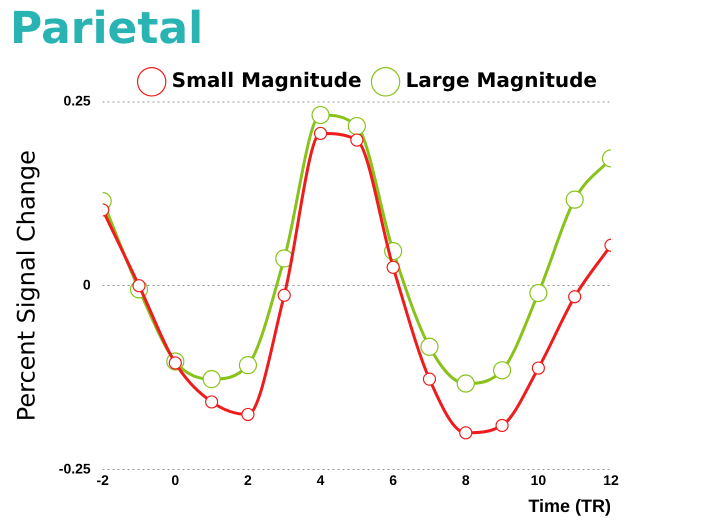 The image size is (726, 527). What do you see at coordinates (611, 480) in the screenshot?
I see `x-tick-label: 12` at bounding box center [611, 480].